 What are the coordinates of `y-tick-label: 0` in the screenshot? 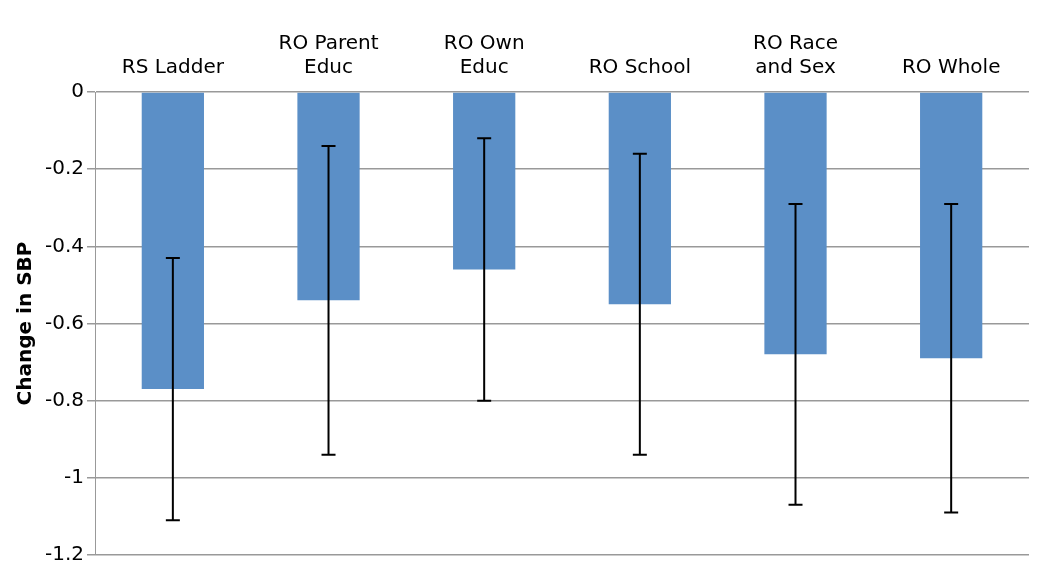 It's located at (78, 90).